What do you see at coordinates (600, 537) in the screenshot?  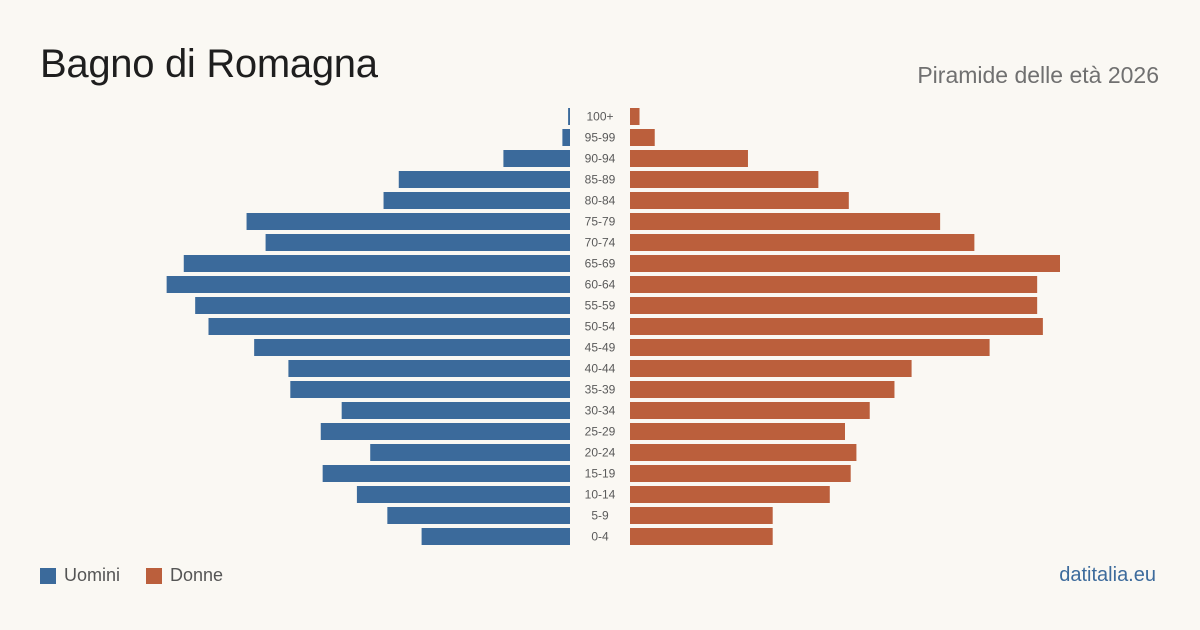 I see `age-label-0-4: 0-4` at bounding box center [600, 537].